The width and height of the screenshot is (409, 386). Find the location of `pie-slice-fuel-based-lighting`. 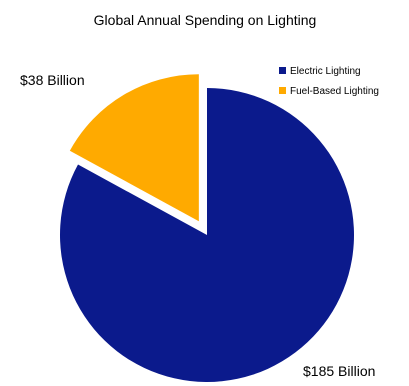

pie-slice-fuel-based-lighting is located at coordinates (134, 148).